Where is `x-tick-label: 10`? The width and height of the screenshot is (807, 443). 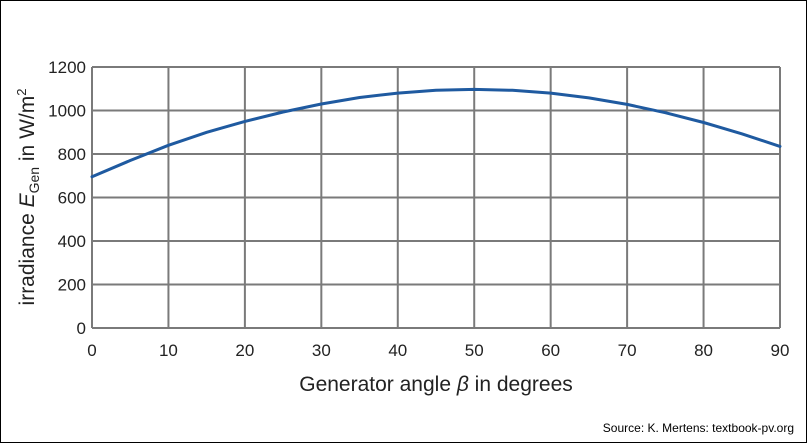
x-tick-label: 10 is located at coordinates (168, 350).